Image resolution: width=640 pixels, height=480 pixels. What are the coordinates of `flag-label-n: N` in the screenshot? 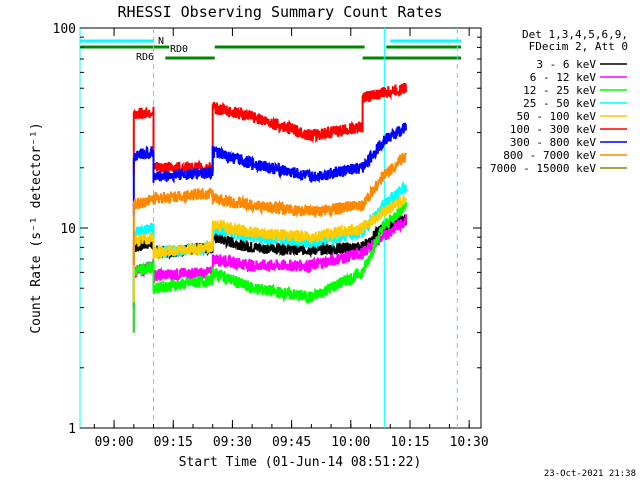 It's located at (161, 41).